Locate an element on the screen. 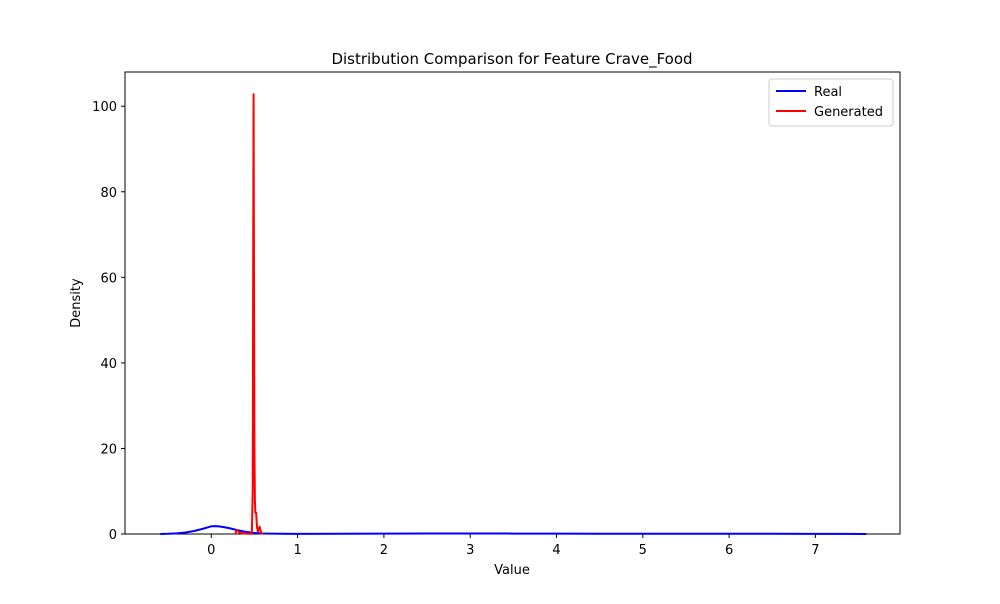 This screenshot has height=604, width=1000. y-tick-label: 60 is located at coordinates (108, 278).